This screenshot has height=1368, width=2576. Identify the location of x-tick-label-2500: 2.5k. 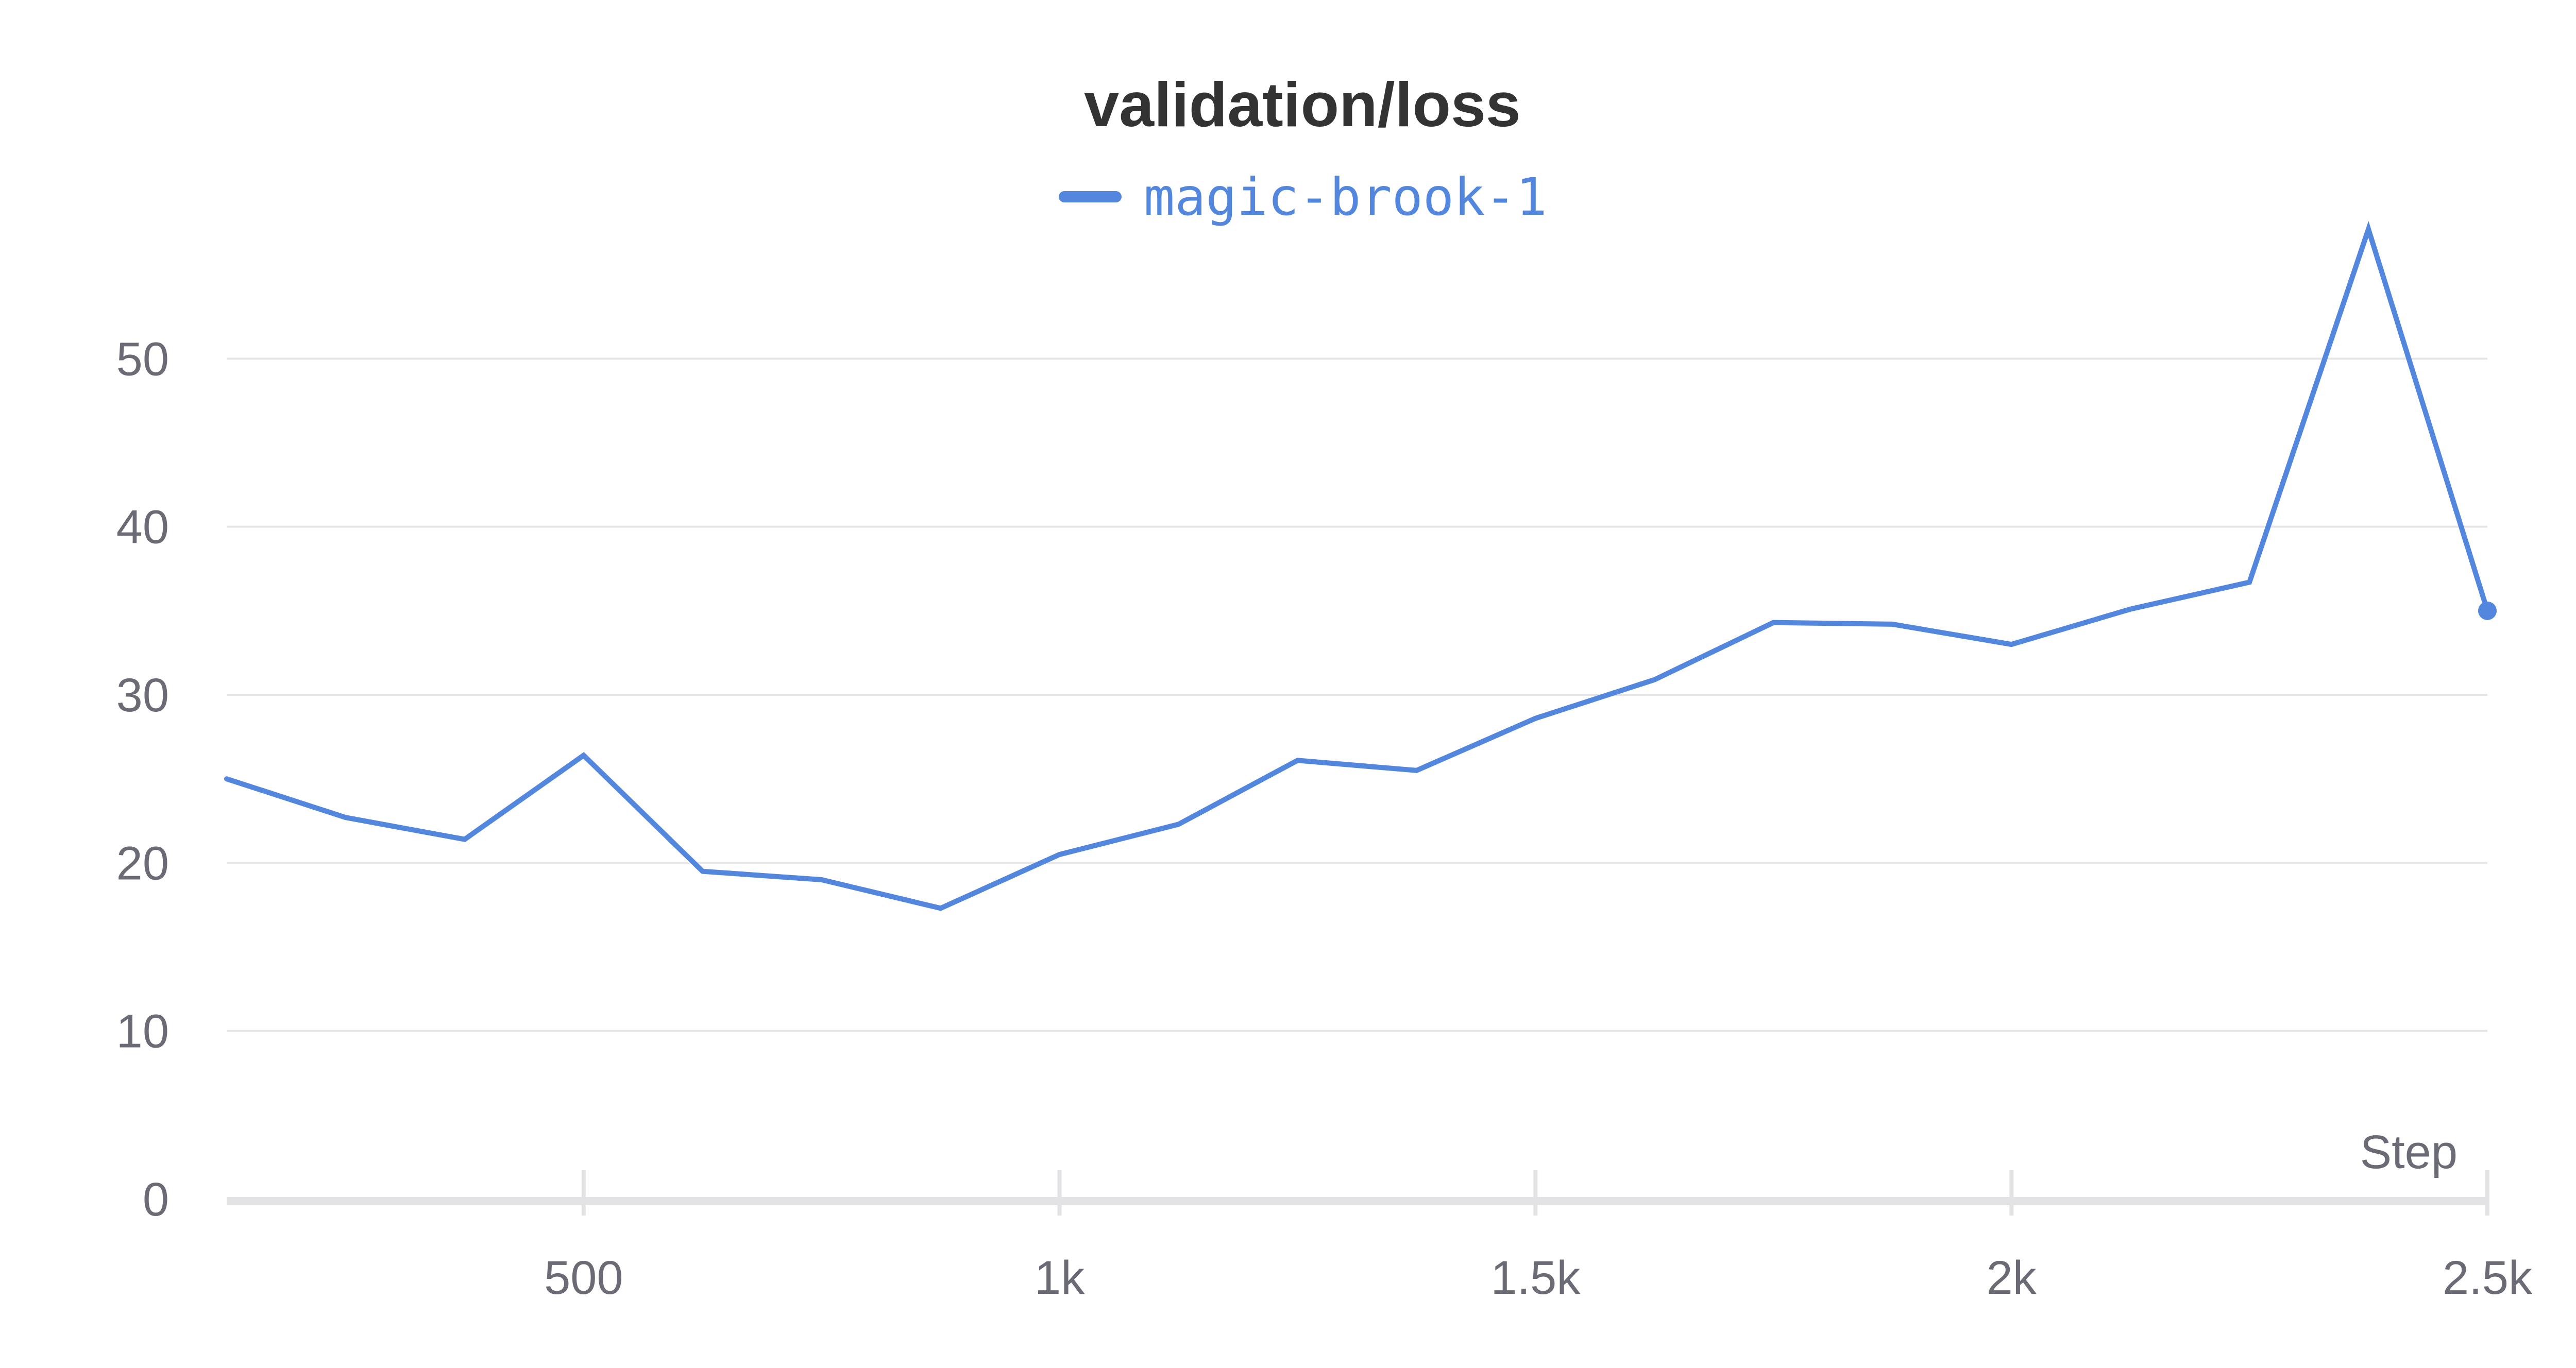
(2488, 1278).